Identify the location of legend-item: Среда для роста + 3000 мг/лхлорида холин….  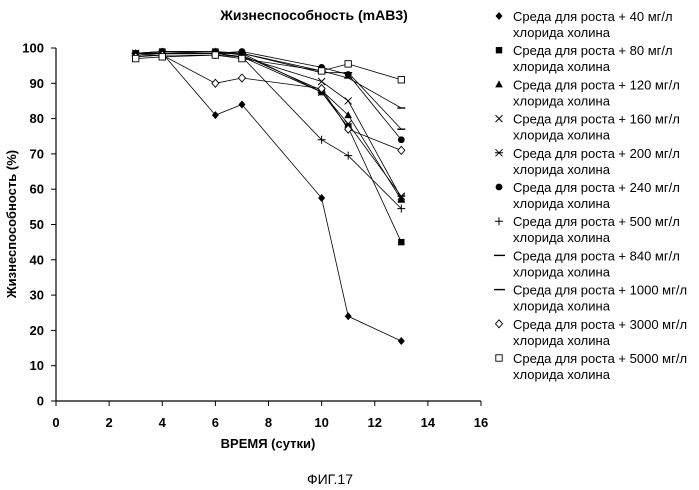
(592, 332).